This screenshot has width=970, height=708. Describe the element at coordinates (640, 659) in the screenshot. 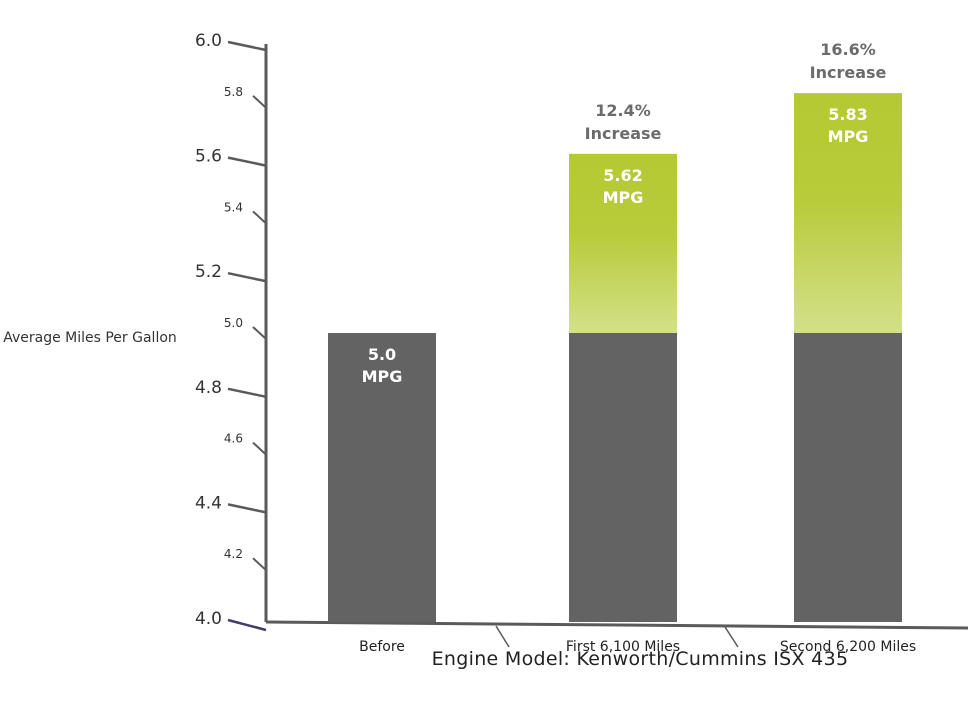

I see `chart-caption: Engine Model: Kenworth/Cummins ISX 435` at that location.